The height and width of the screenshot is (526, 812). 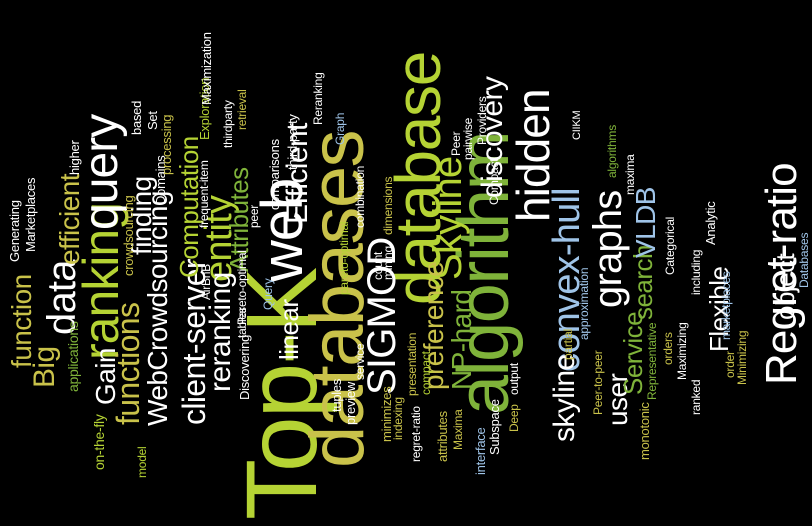 What do you see at coordinates (44, 367) in the screenshot?
I see `word-big: Big` at bounding box center [44, 367].